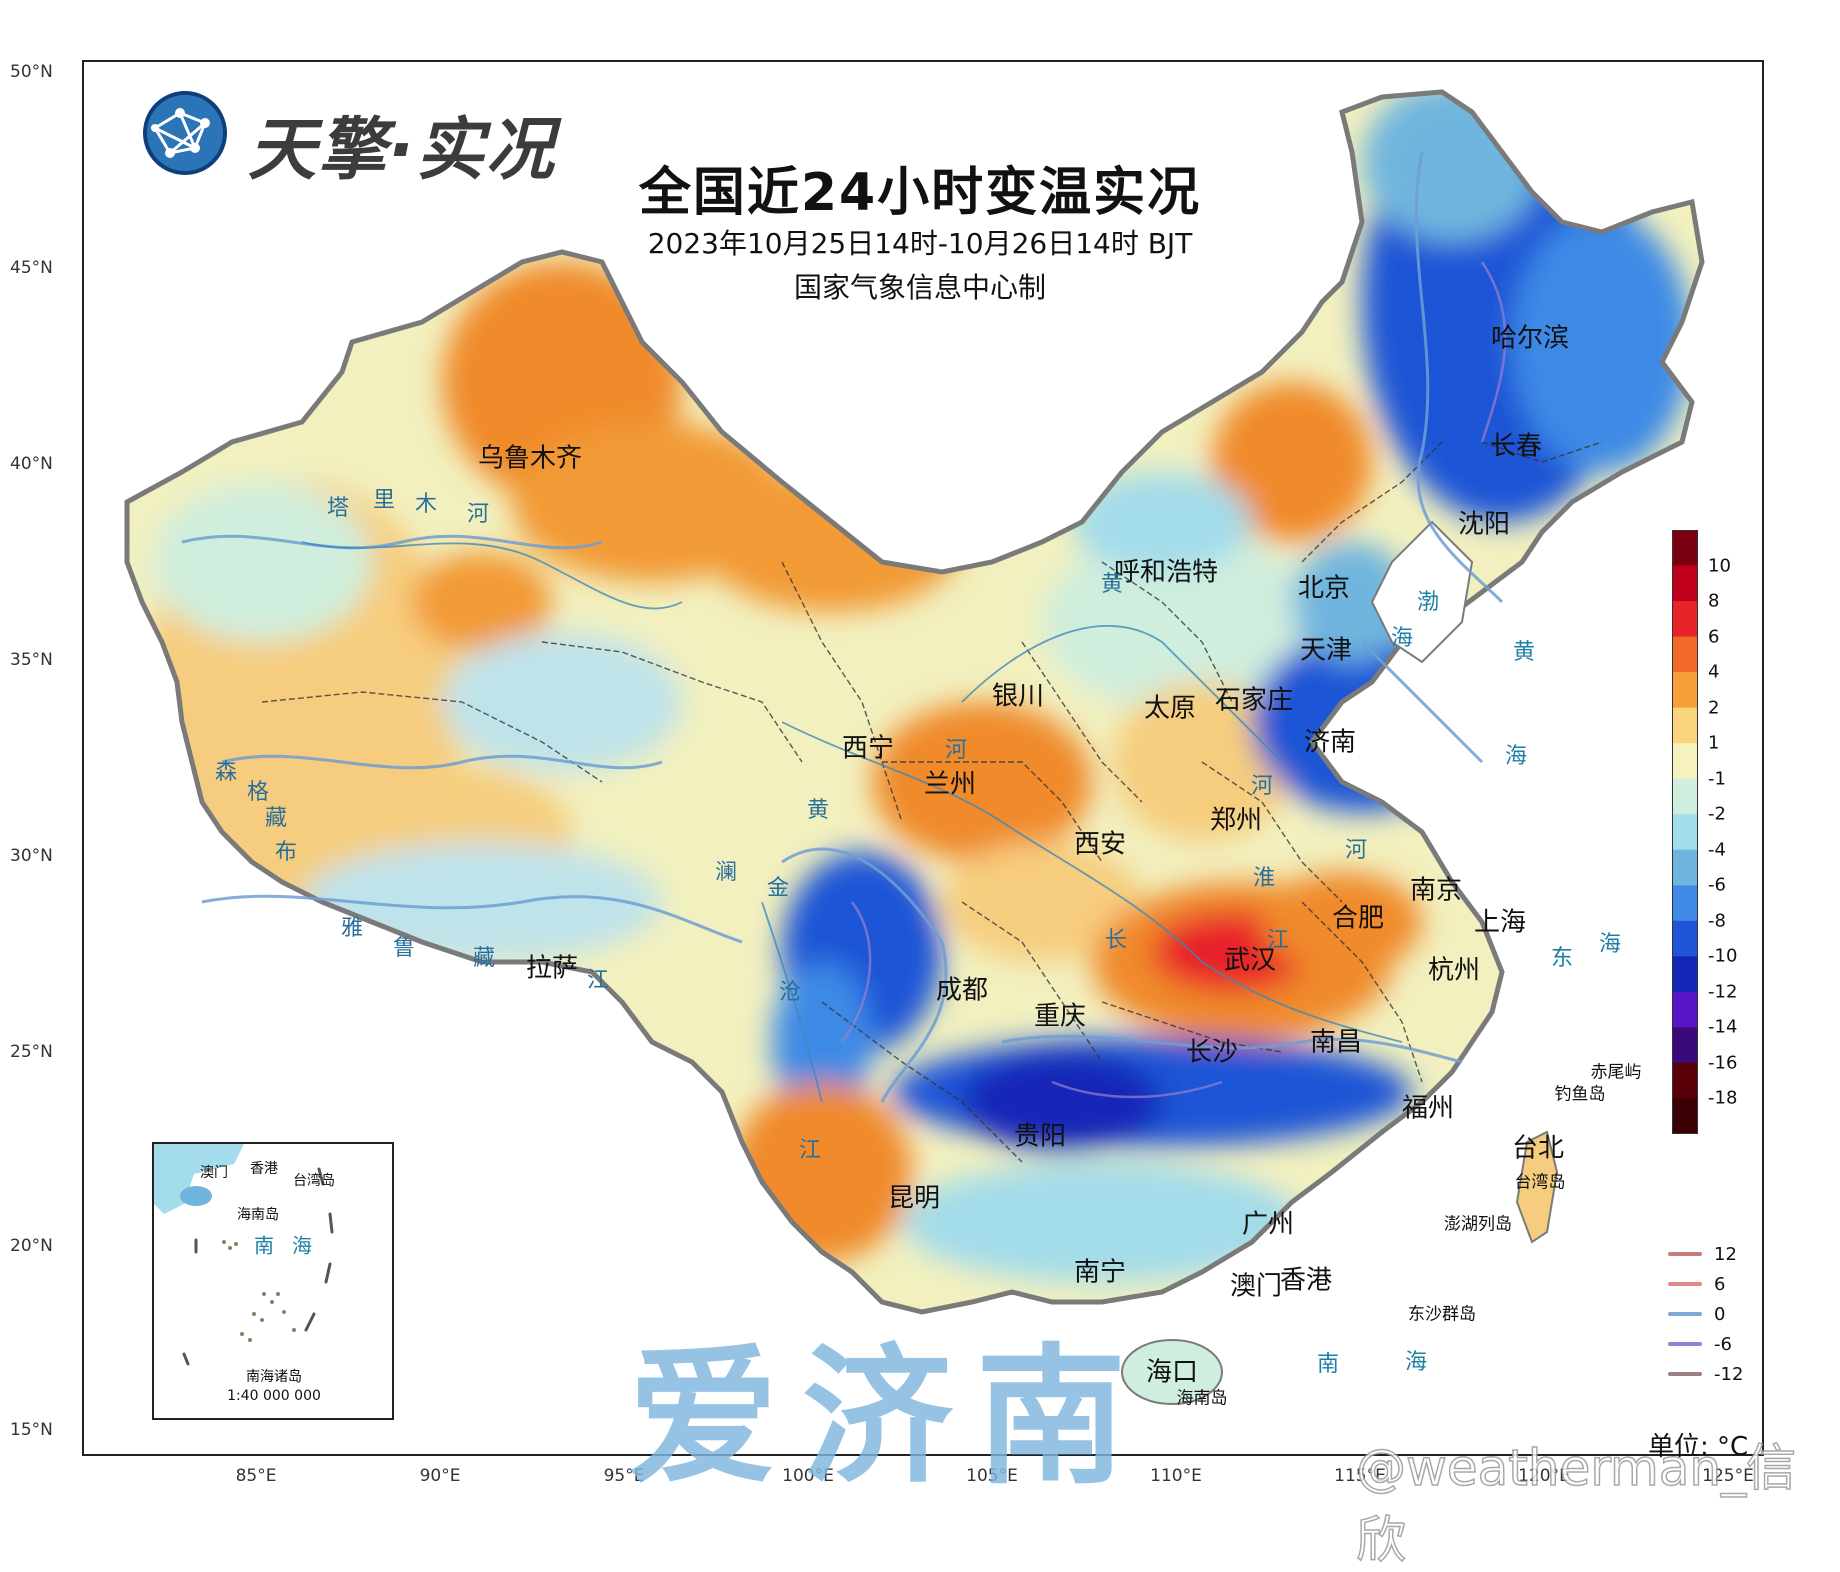 The image size is (1840, 1572). I want to click on city-label: 香港, so click(1306, 1280).